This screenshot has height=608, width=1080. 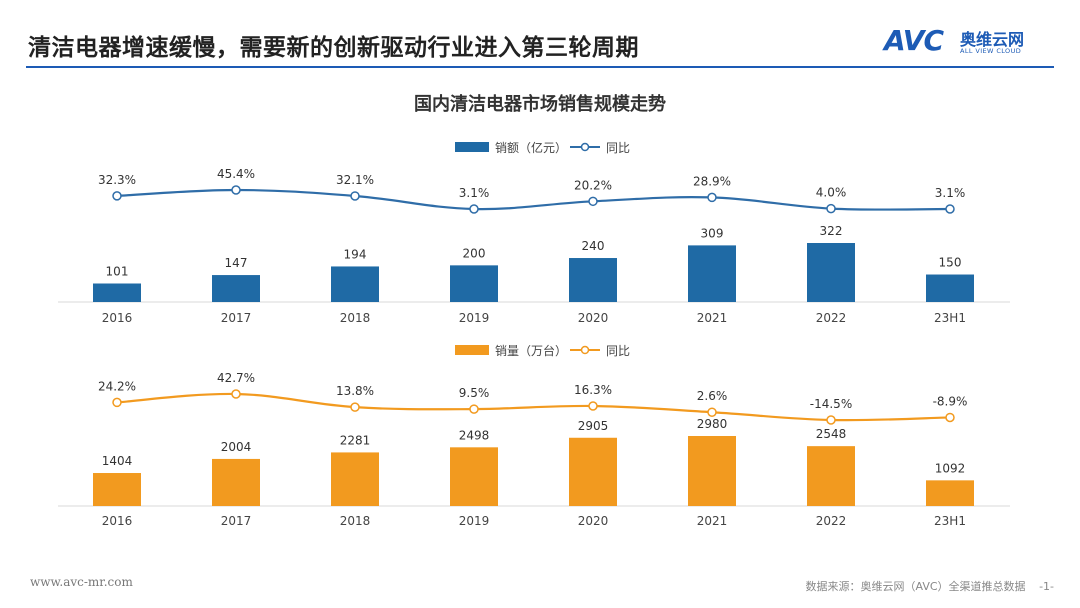 What do you see at coordinates (585, 350) in the screenshot?
I see `volume-legend-swatch-marker` at bounding box center [585, 350].